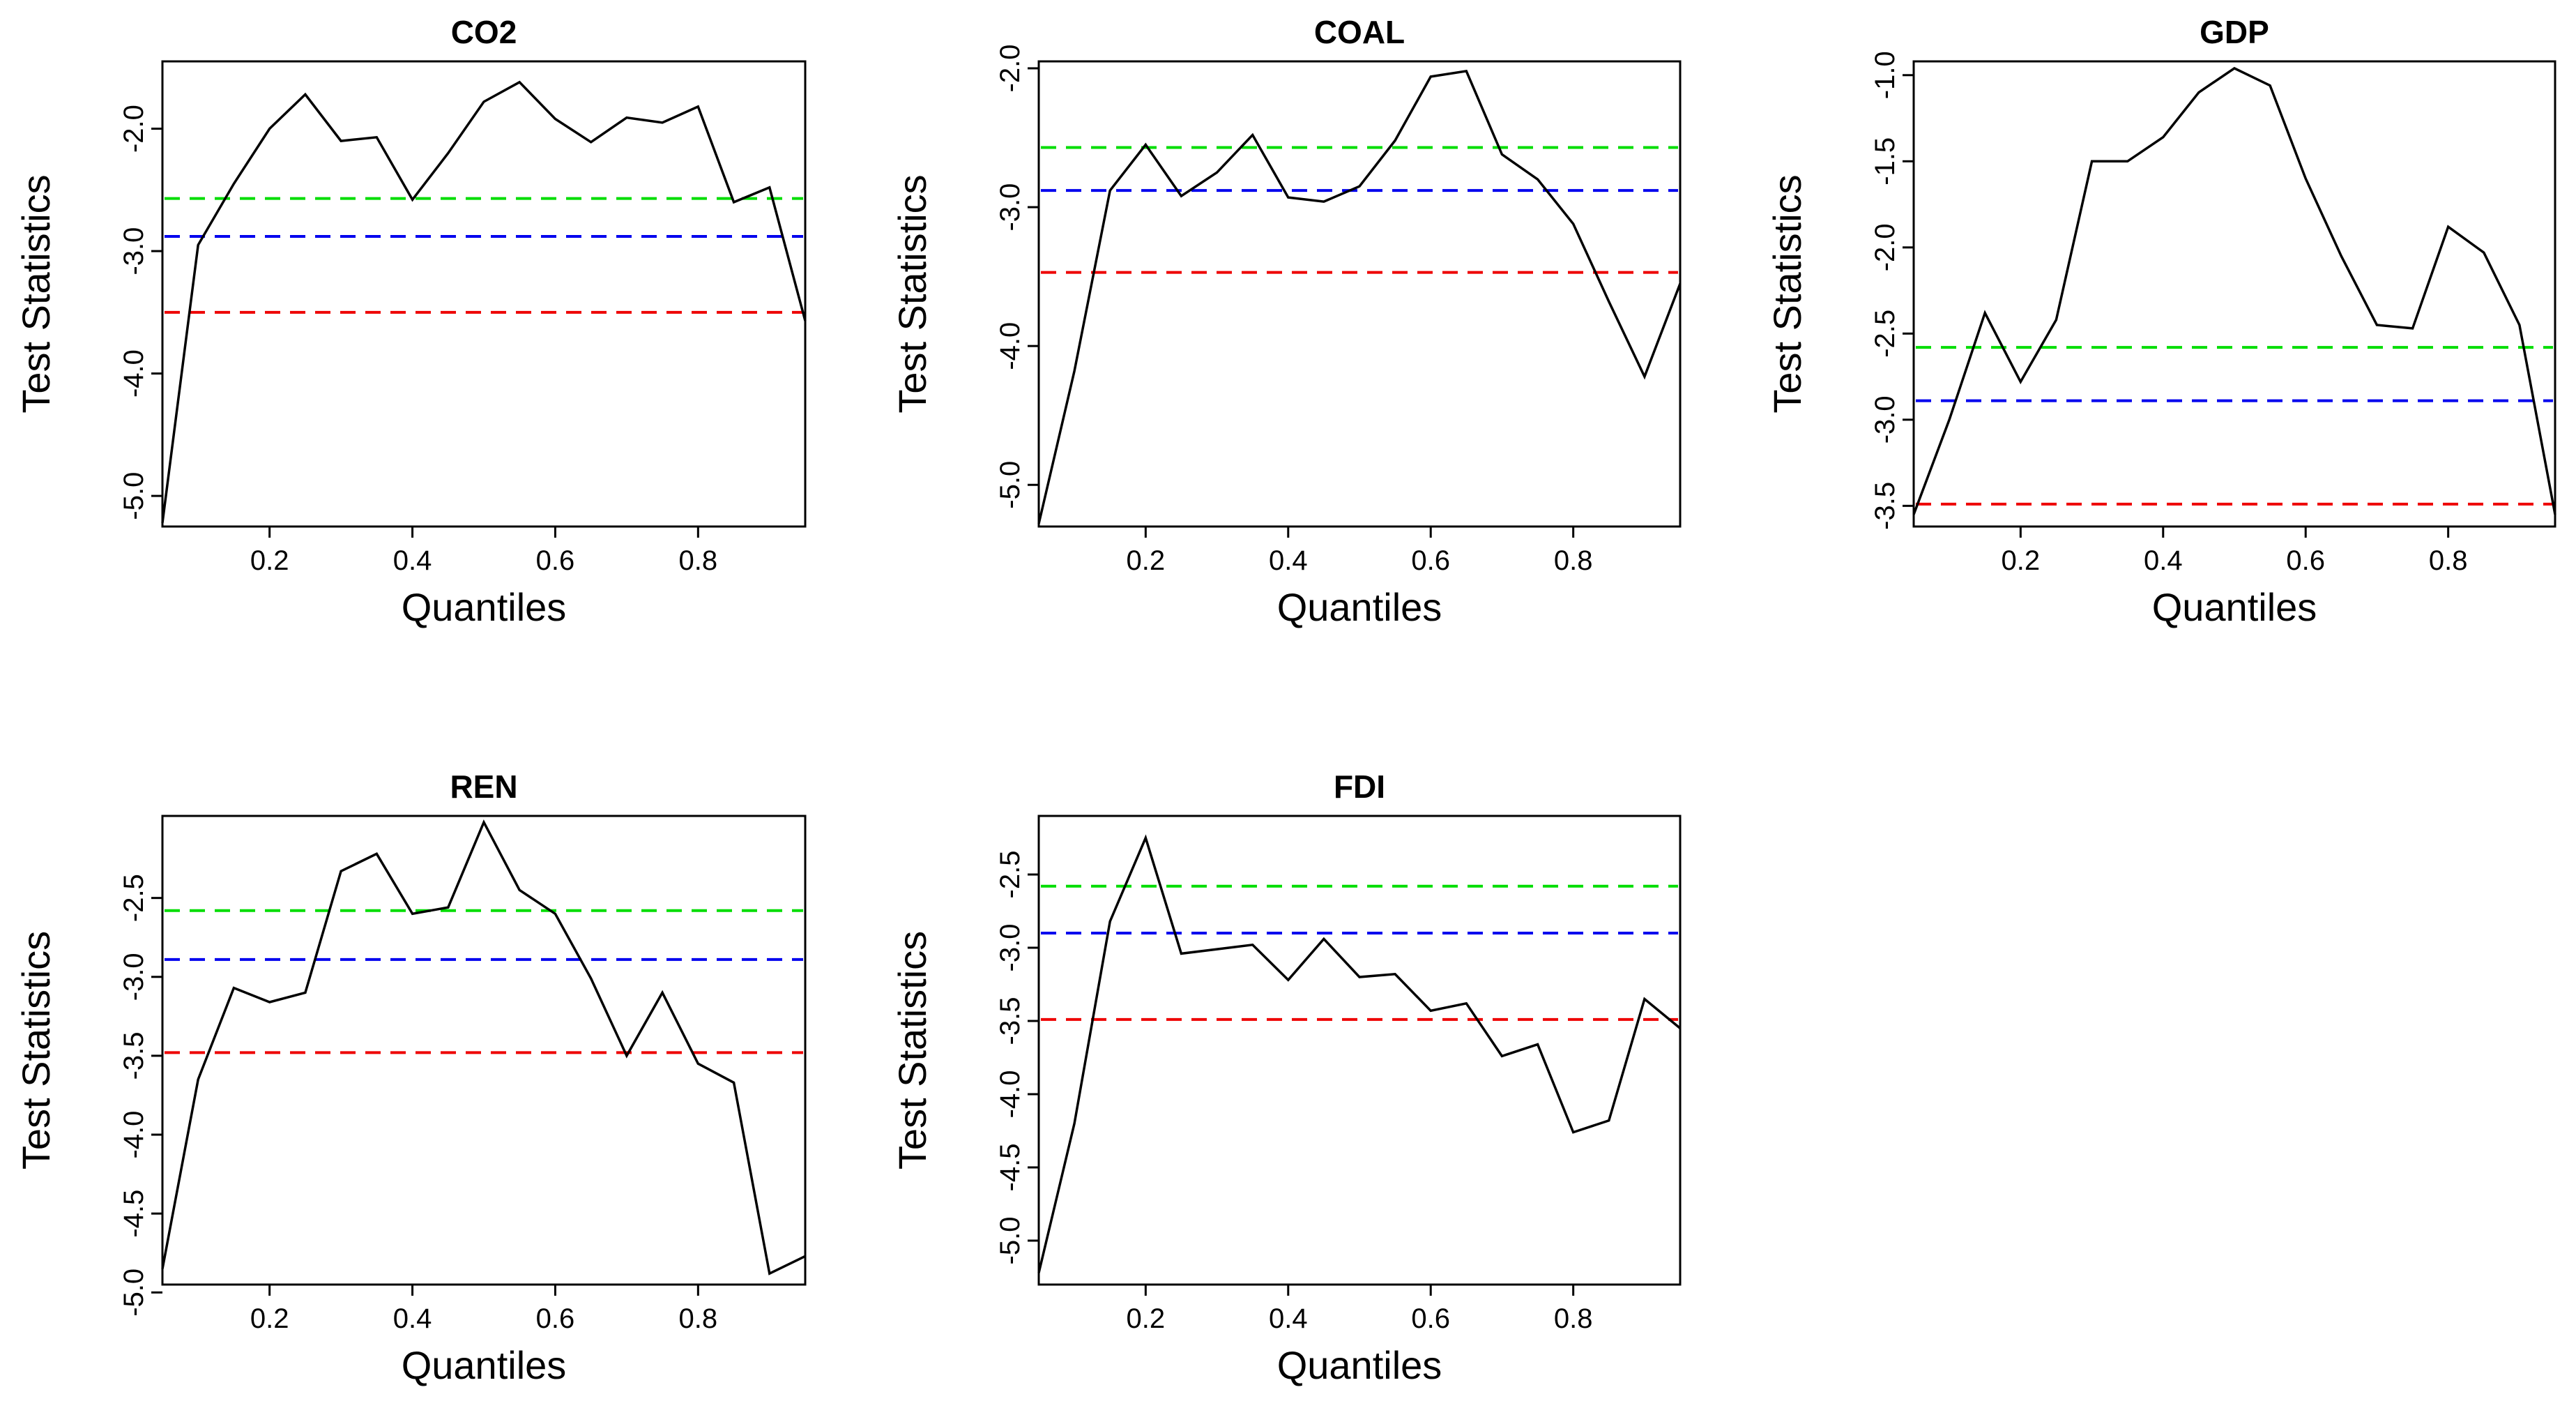 Image resolution: width=2576 pixels, height=1408 pixels. What do you see at coordinates (1885, 161) in the screenshot?
I see `y-tick-label: -1.5` at bounding box center [1885, 161].